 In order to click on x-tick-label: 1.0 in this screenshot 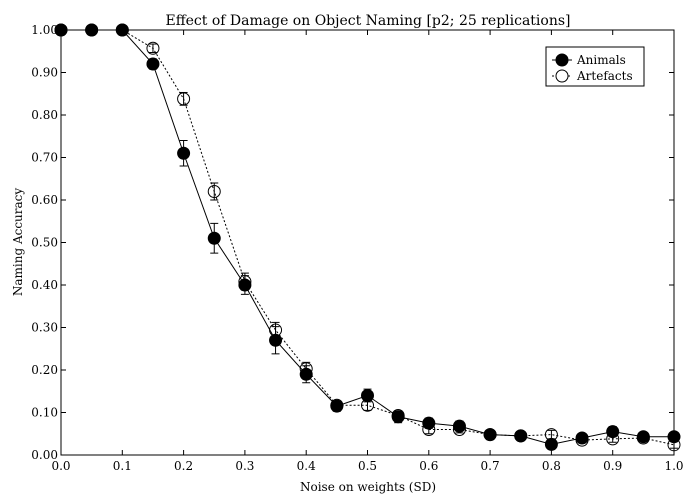, I will do `click(673, 466)`.